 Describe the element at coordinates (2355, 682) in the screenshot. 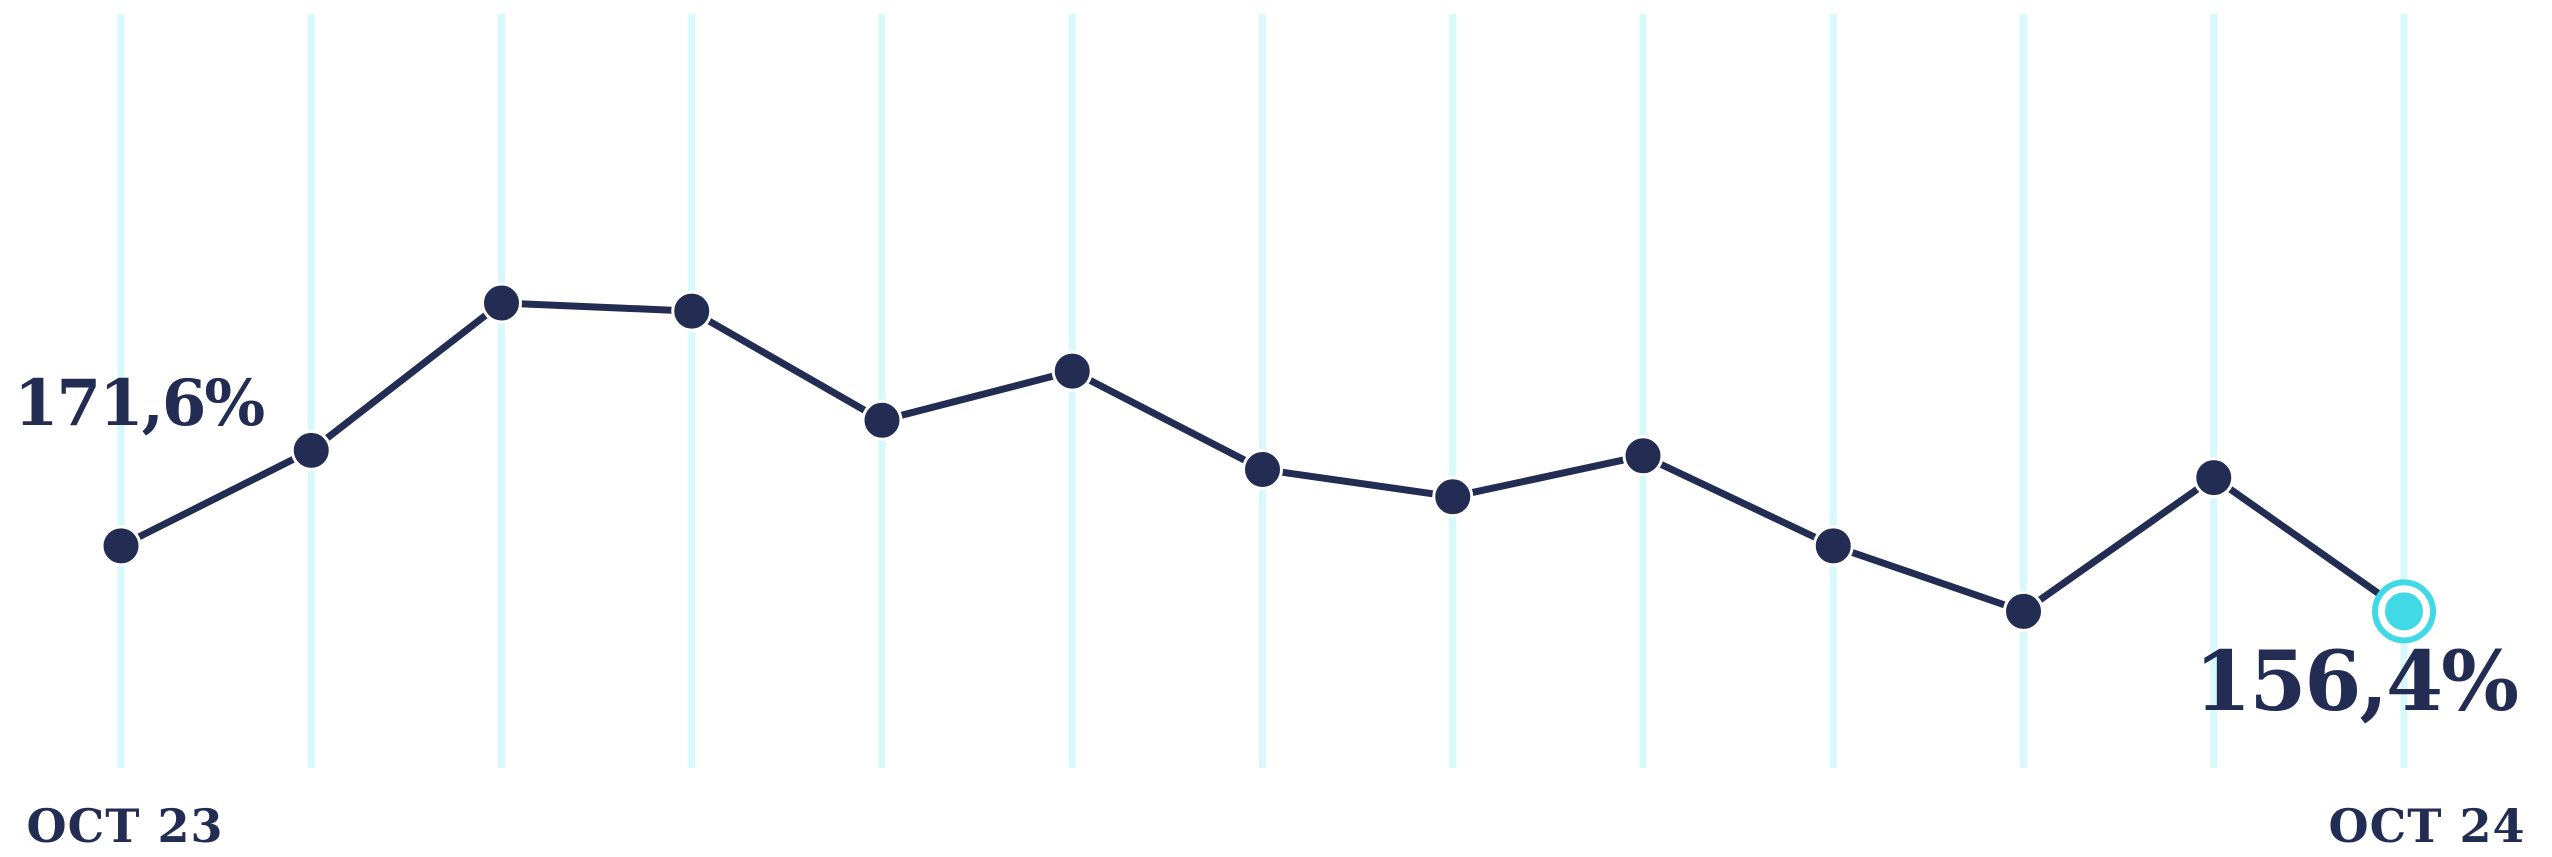

I see `last-value-label: 156,4%` at that location.